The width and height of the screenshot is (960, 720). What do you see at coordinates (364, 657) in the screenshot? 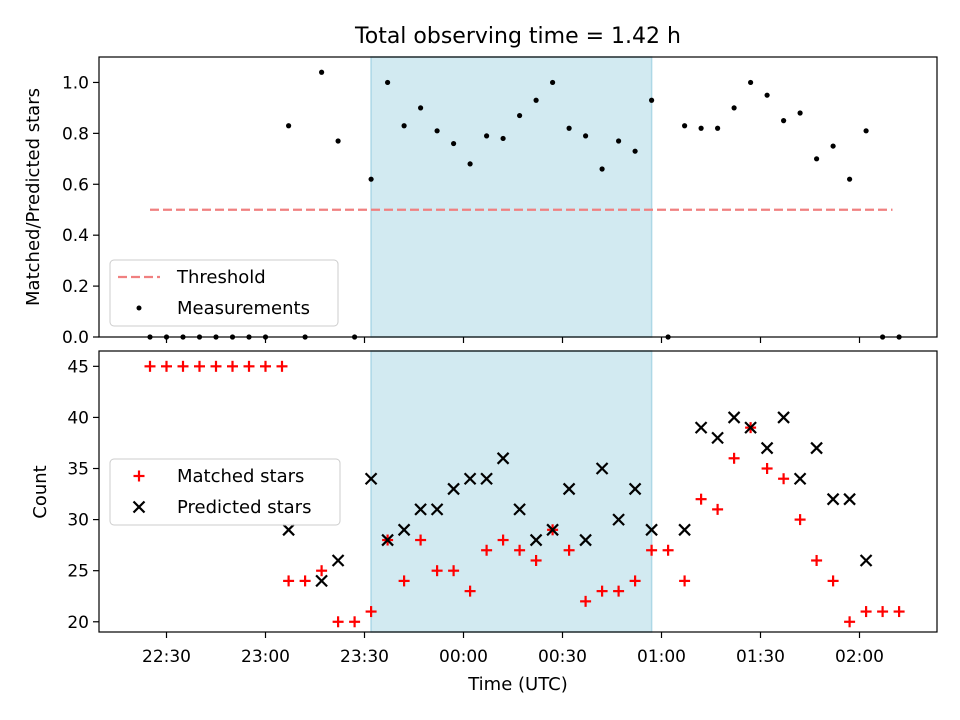
I see `x-tick-label: 23:30` at bounding box center [364, 657].